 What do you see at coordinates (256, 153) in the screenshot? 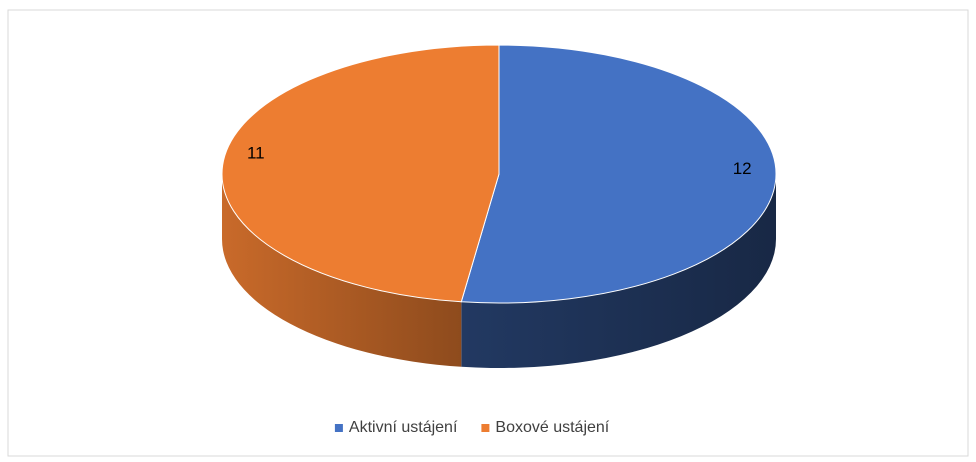
I see `data-label: 11` at bounding box center [256, 153].